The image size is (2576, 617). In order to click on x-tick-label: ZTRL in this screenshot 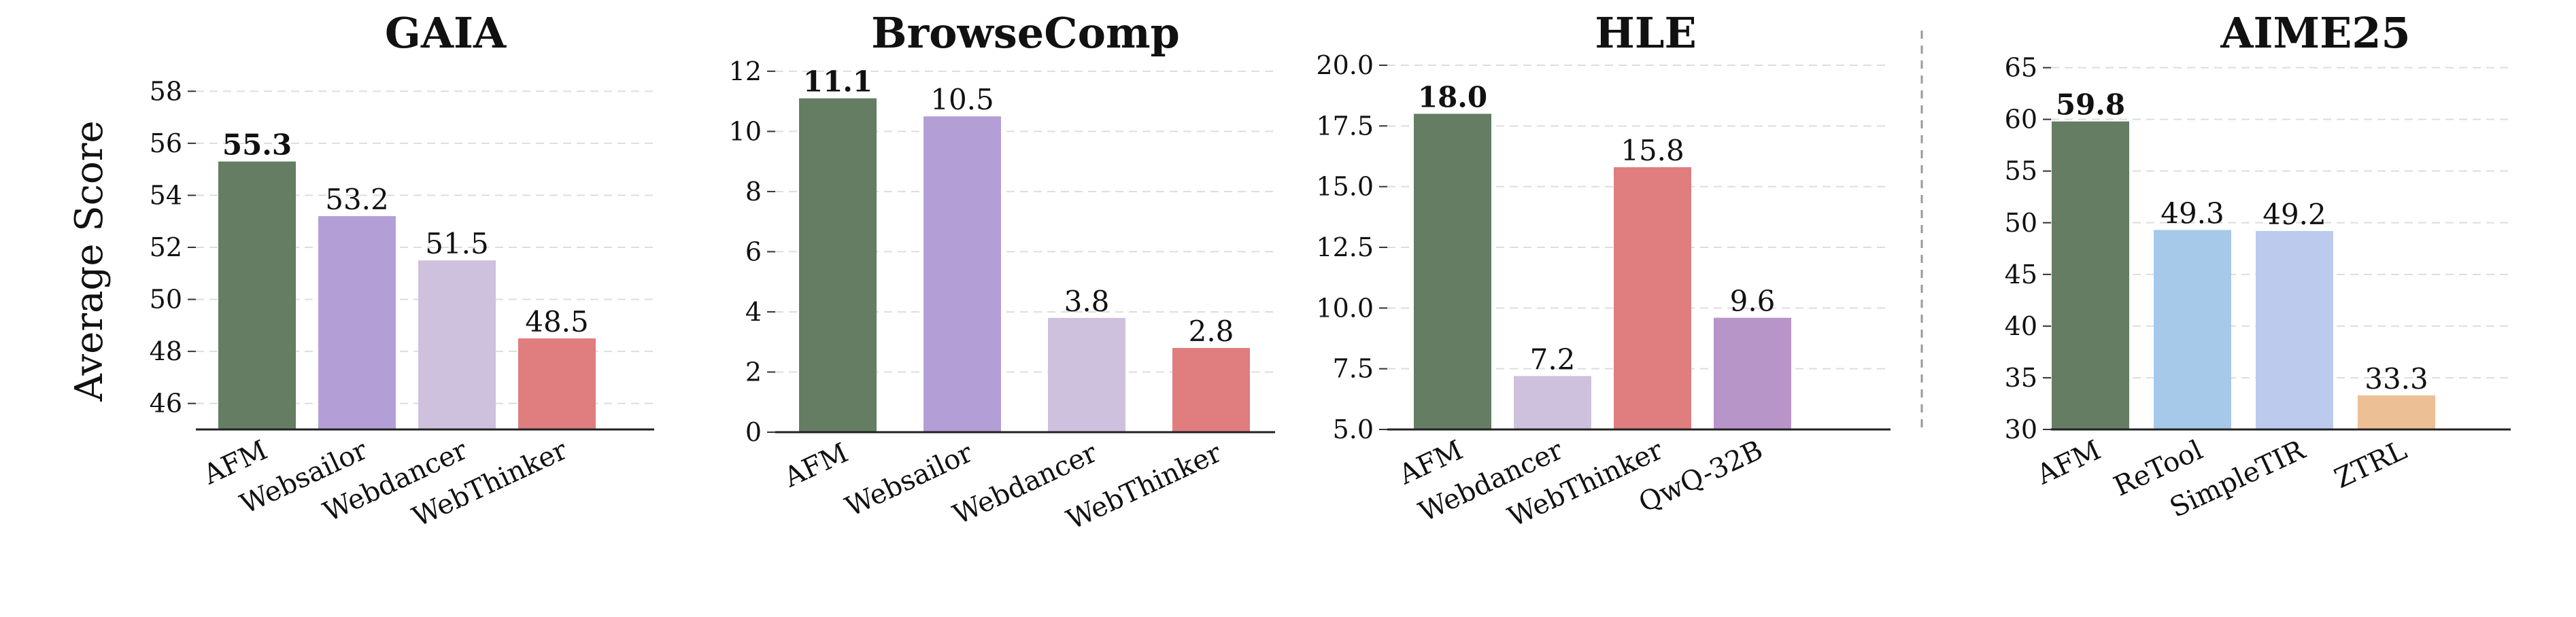, I will do `click(2370, 464)`.